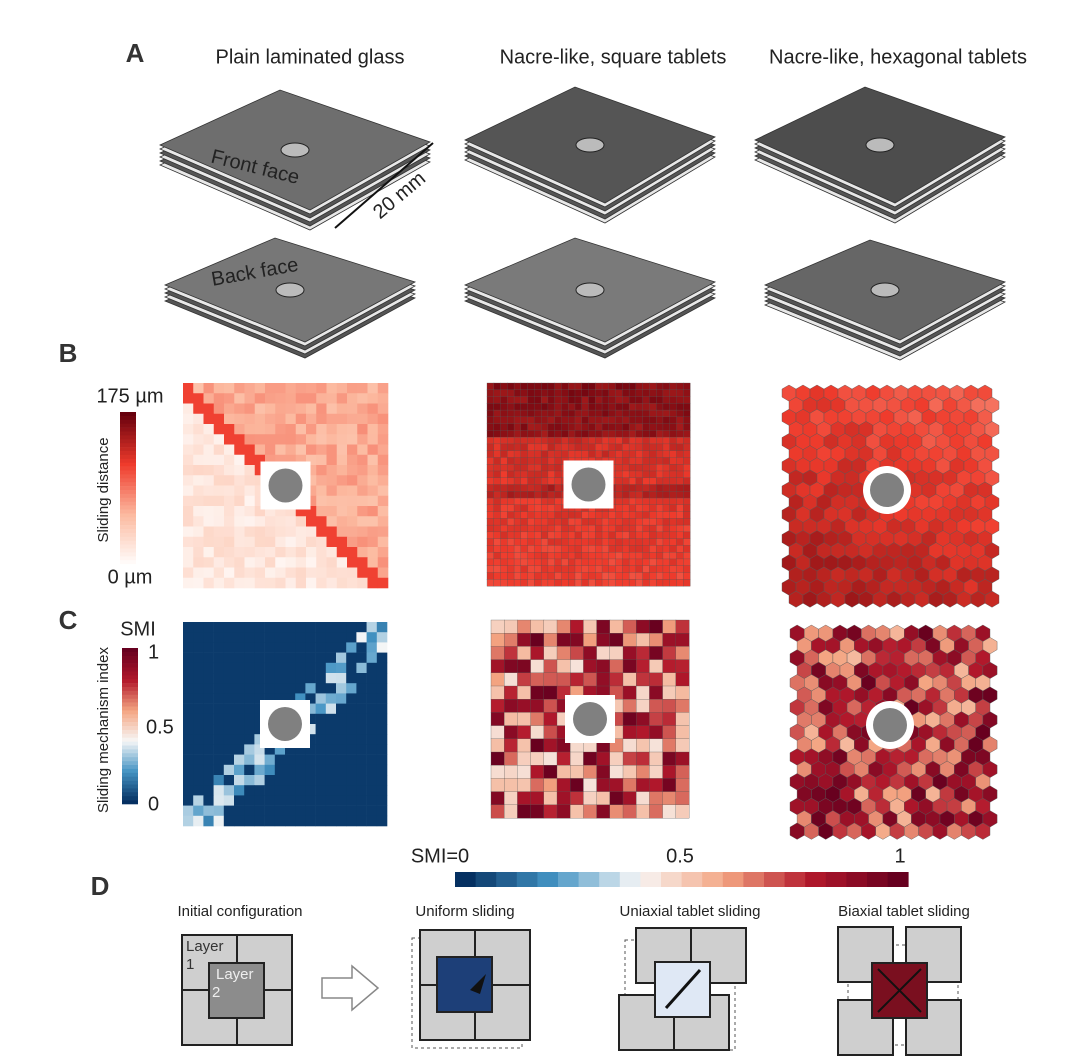 The height and width of the screenshot is (1064, 1080). What do you see at coordinates (68, 620) in the screenshot?
I see `panel-label: C` at bounding box center [68, 620].